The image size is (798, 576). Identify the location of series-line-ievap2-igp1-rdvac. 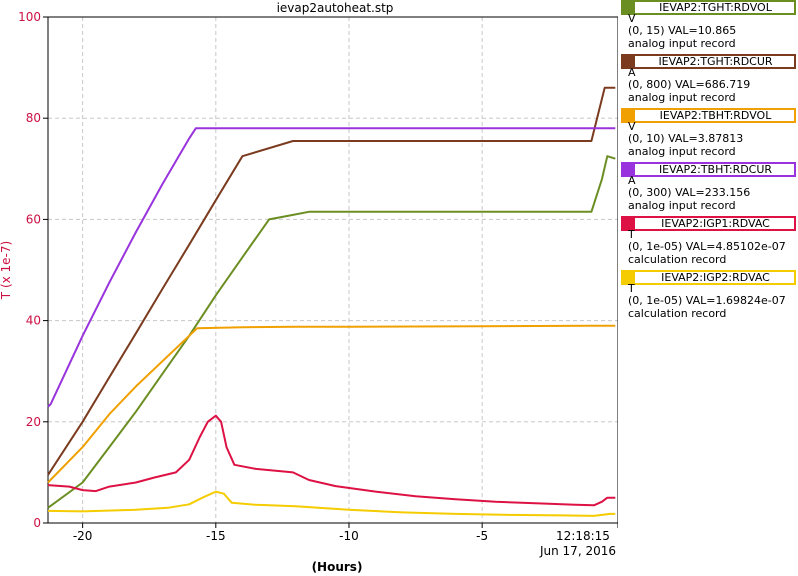
(331, 460).